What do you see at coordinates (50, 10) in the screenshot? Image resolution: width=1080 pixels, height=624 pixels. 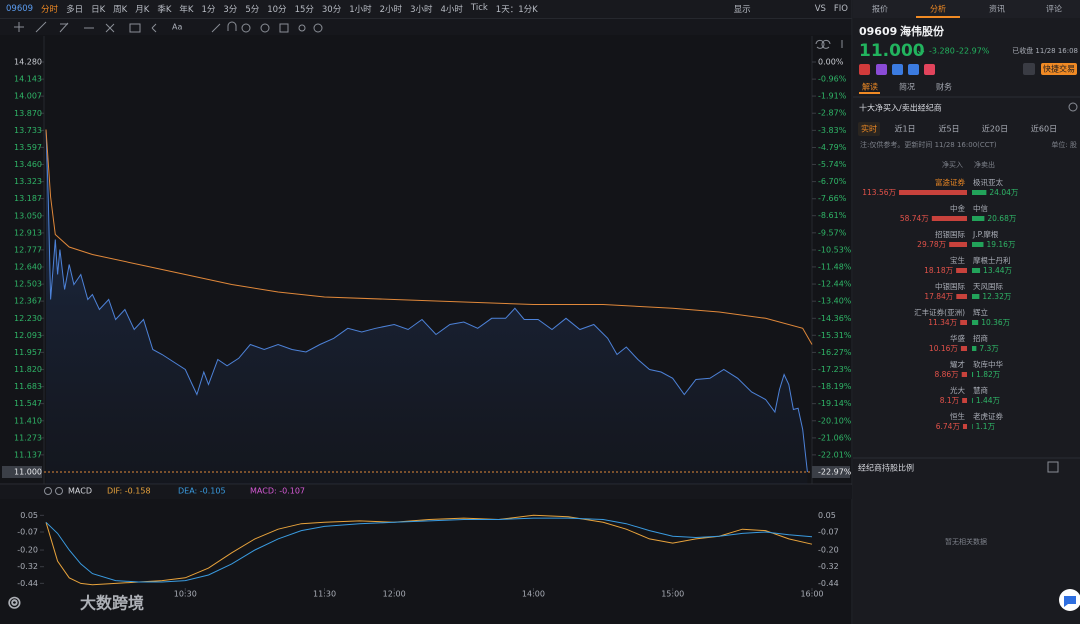 I see `period-tab: 分时` at bounding box center [50, 10].